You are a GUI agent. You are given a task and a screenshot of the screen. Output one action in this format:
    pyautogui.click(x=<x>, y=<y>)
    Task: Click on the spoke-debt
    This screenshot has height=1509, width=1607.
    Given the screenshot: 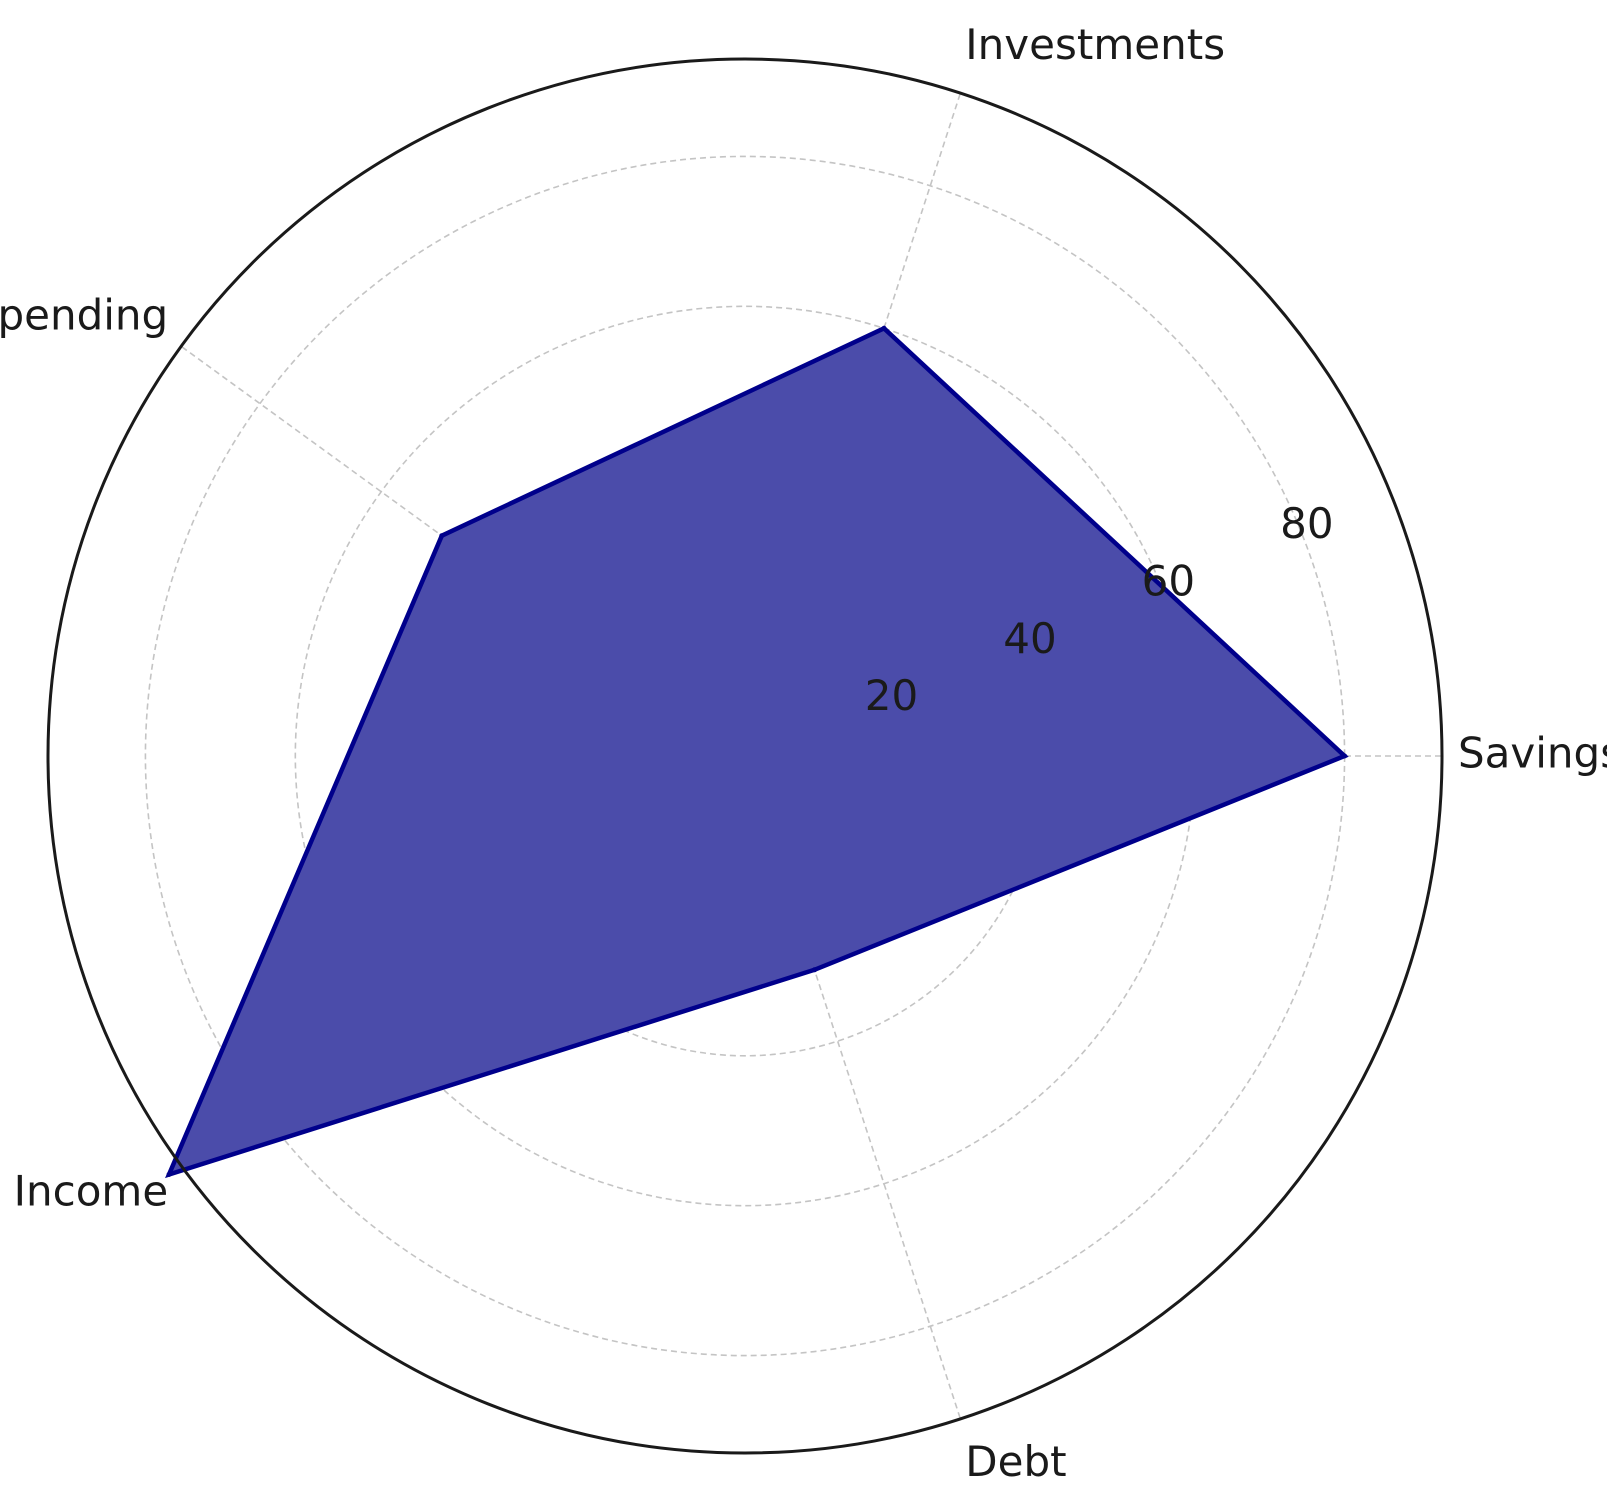 What is the action you would take?
    pyautogui.click(x=853, y=1087)
    